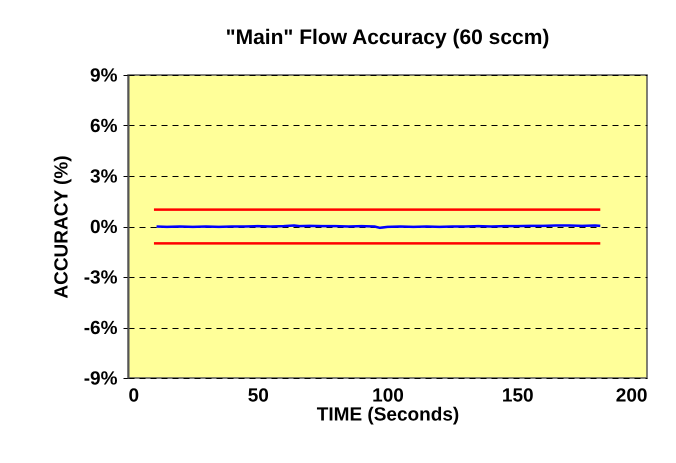 This screenshot has height=463, width=676. Describe the element at coordinates (518, 396) in the screenshot. I see `x-tick-label: 150` at that location.